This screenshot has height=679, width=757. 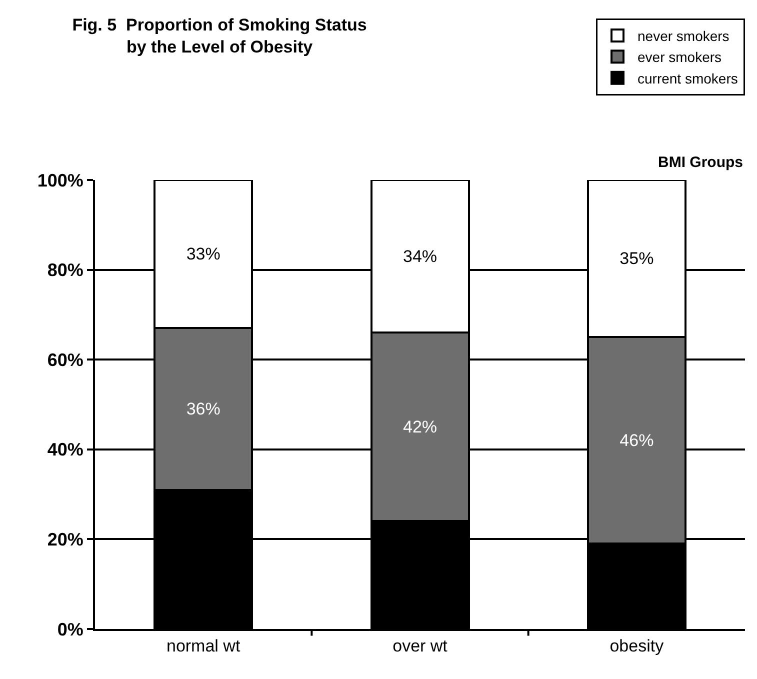 I want to click on y-tick-label: 0%, so click(x=70, y=629).